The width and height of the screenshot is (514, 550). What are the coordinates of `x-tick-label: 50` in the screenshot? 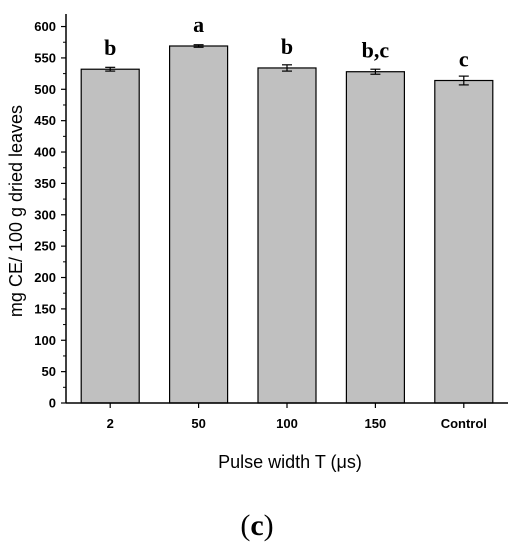 It's located at (198, 423).